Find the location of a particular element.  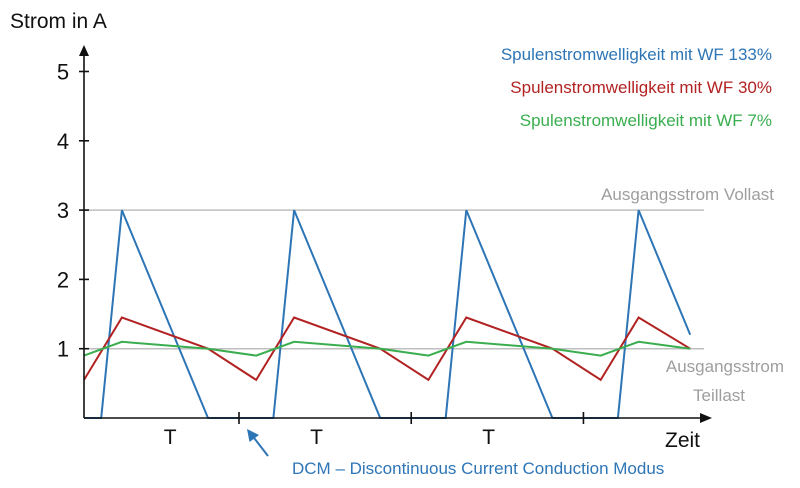

period-label-0: T is located at coordinates (170, 437).